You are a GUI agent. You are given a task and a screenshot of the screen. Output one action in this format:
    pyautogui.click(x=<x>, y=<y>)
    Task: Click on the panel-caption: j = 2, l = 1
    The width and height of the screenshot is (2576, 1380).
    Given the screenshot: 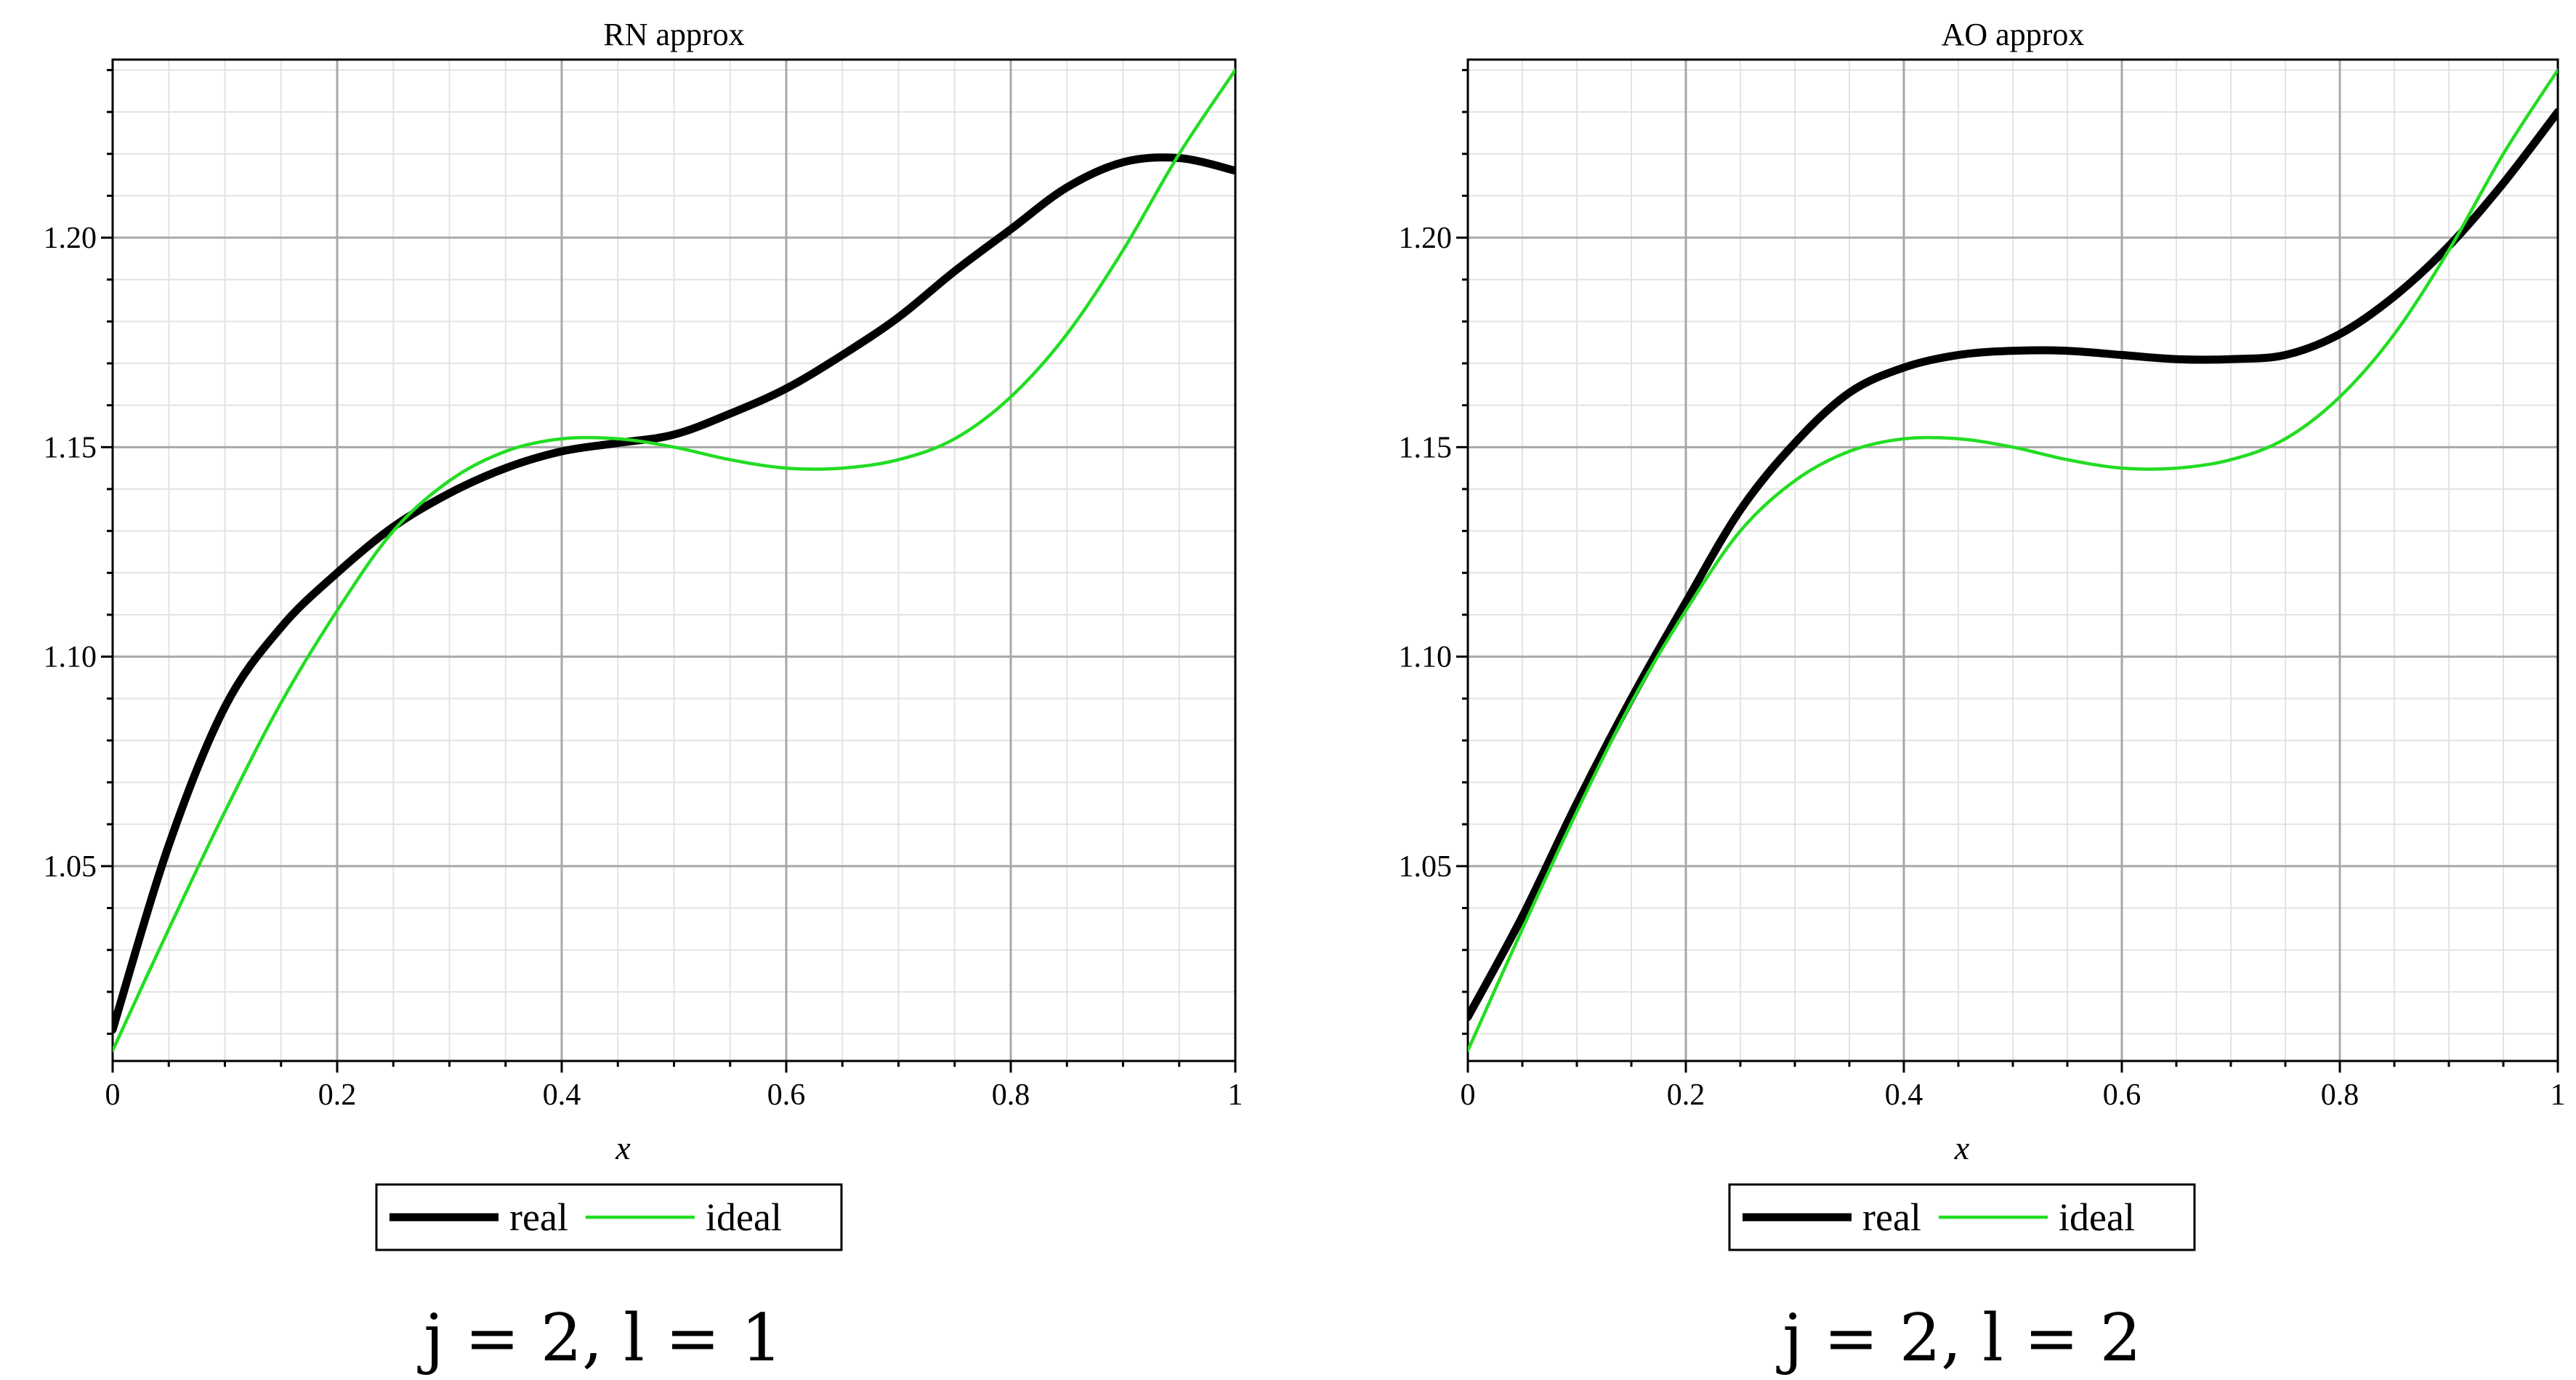 What is the action you would take?
    pyautogui.click(x=600, y=1338)
    